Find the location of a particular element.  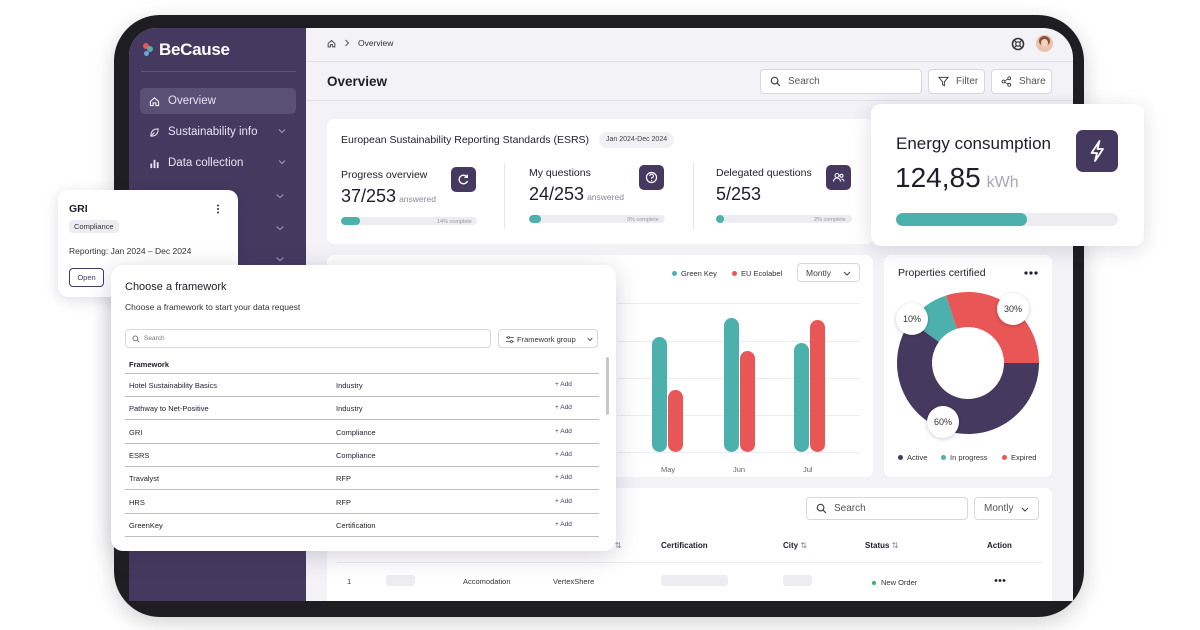

gri-tag: Compliance is located at coordinates (94, 226).